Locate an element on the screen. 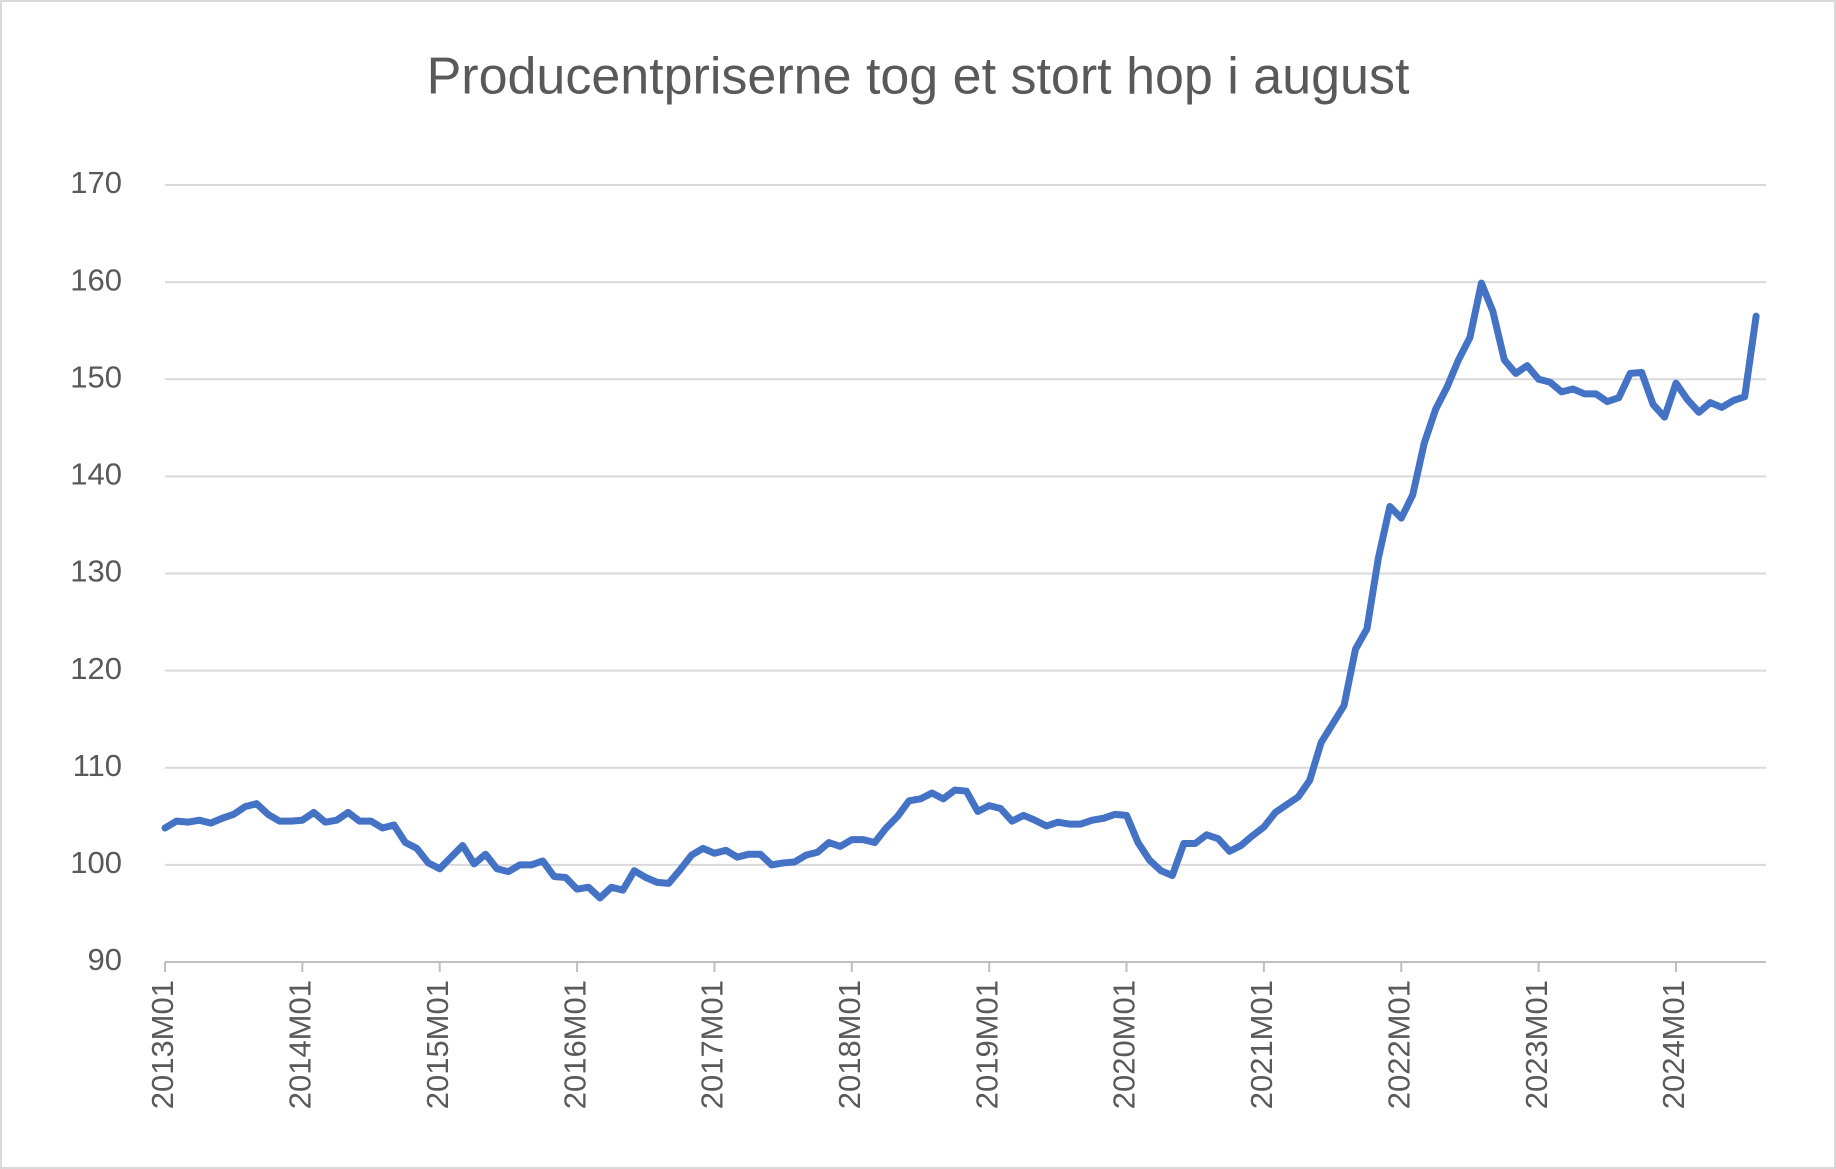 This screenshot has width=1836, height=1169. x-tick-label: 2024M01 is located at coordinates (1673, 1044).